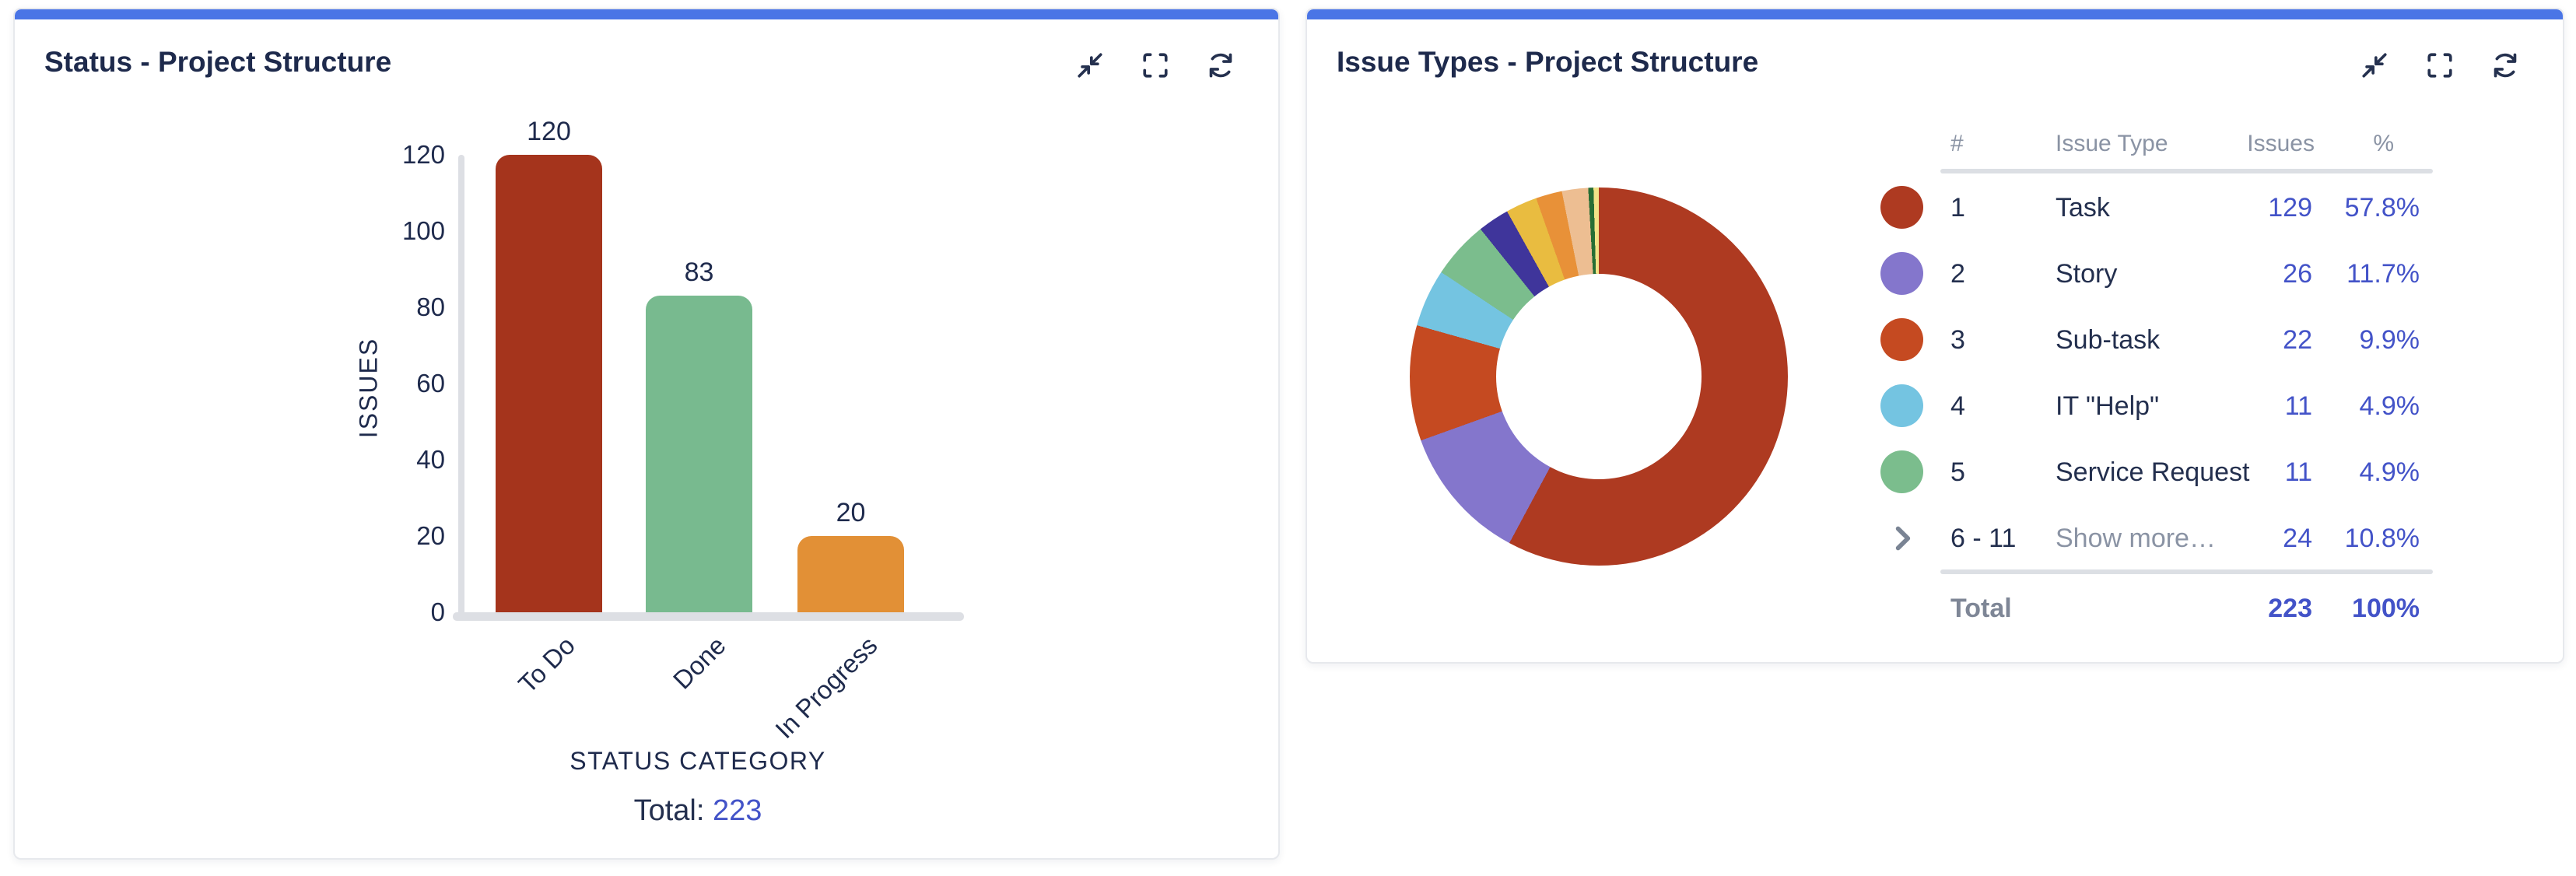 This screenshot has width=2576, height=876. I want to click on total-pct: 100%, so click(2386, 608).